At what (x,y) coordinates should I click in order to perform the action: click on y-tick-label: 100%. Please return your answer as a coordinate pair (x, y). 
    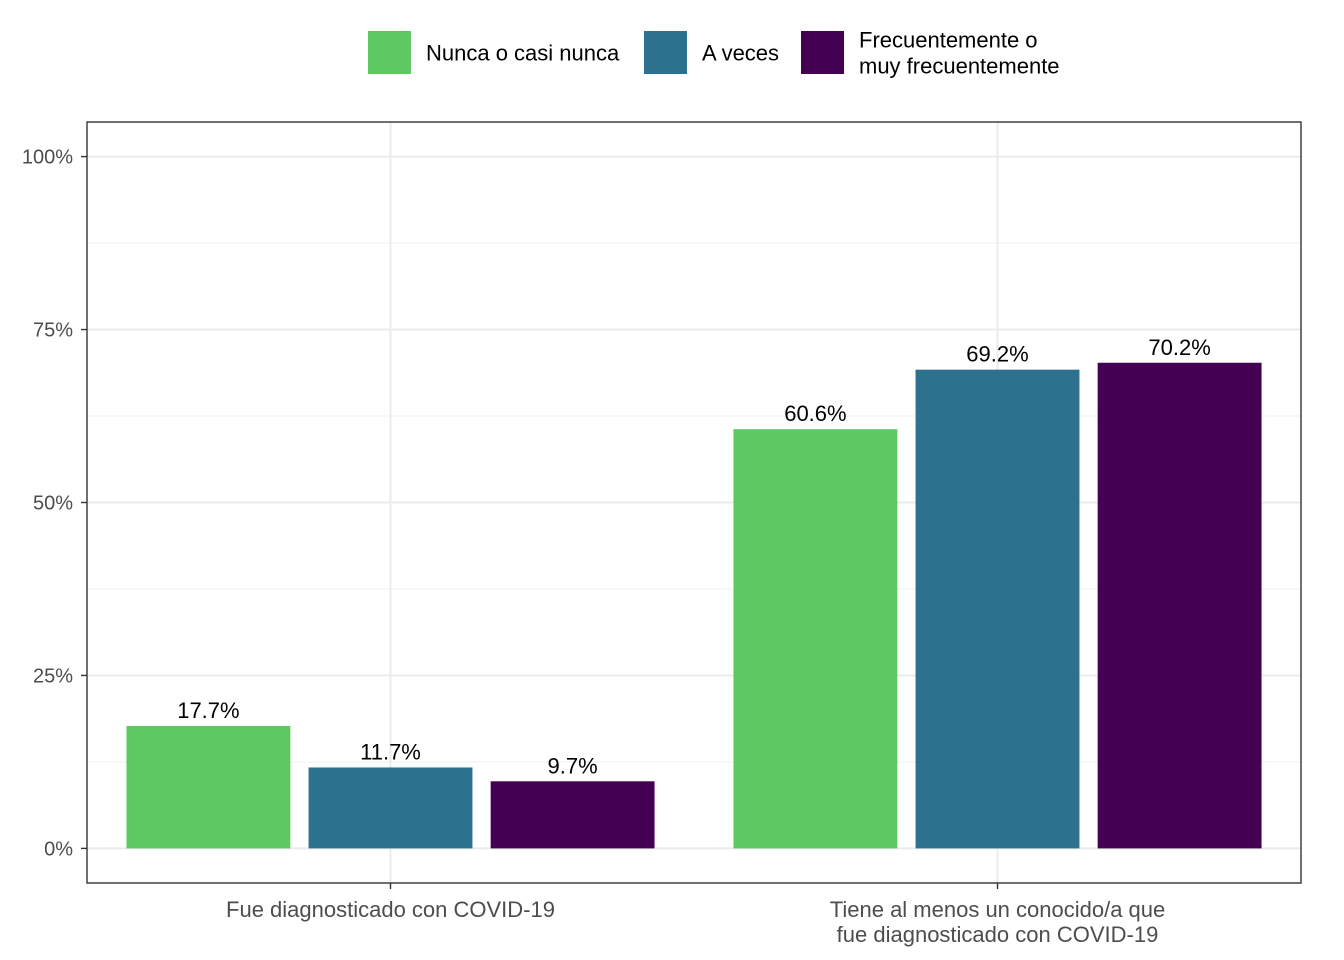
    Looking at the image, I should click on (47, 158).